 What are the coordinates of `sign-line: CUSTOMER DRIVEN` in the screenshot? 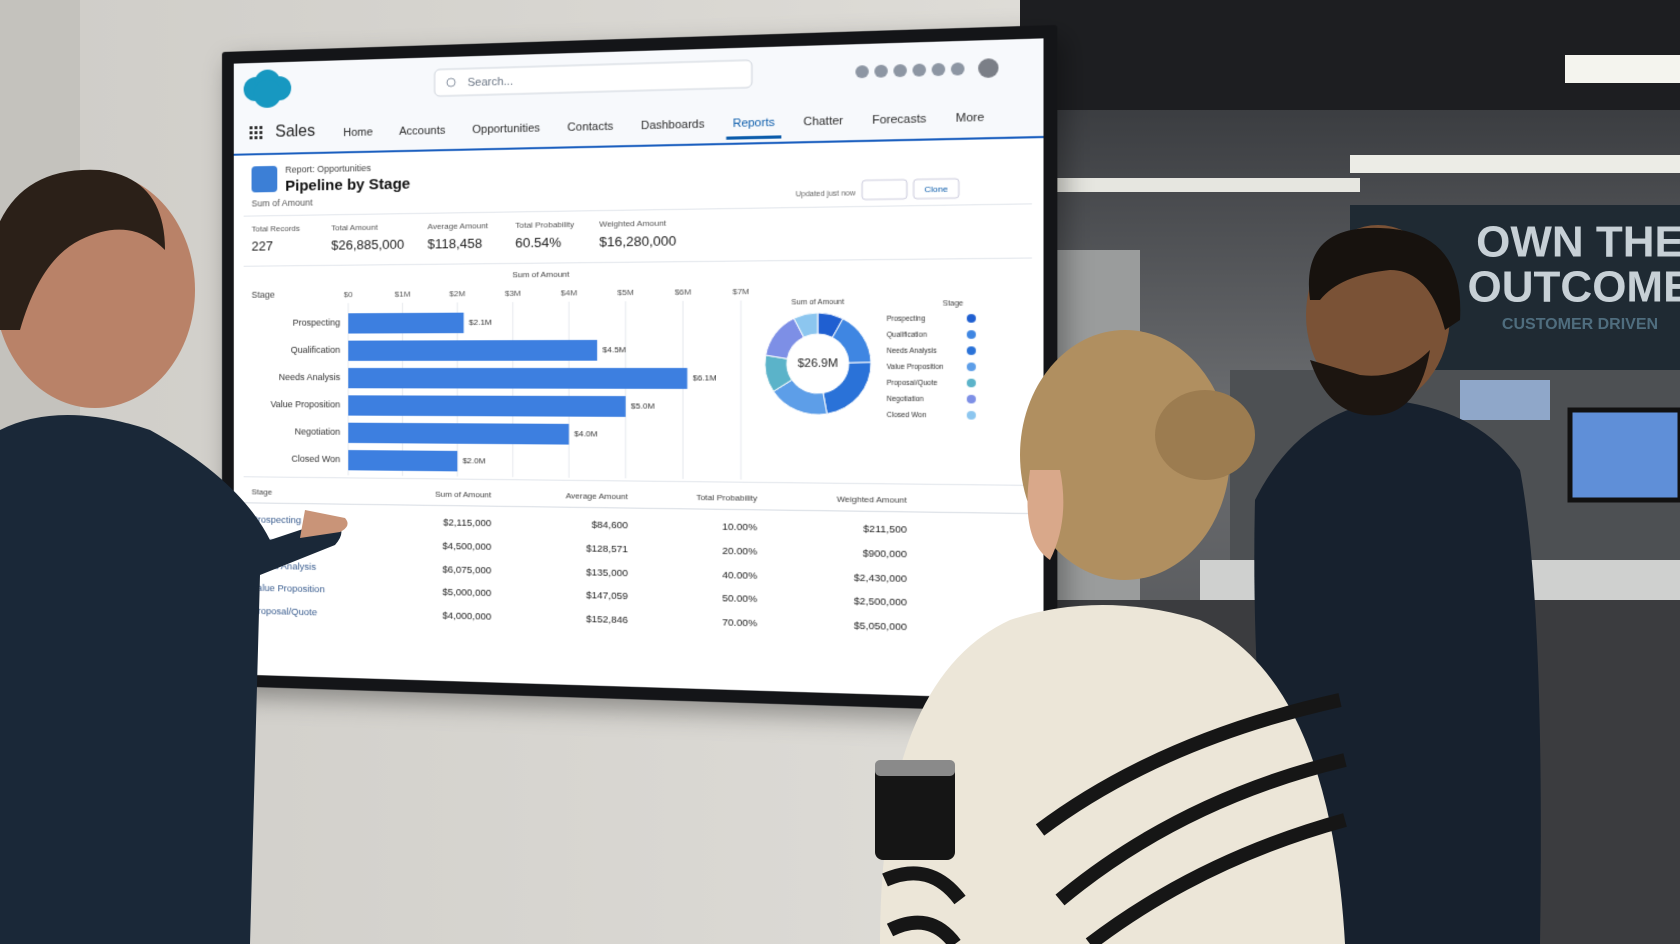 It's located at (1580, 324).